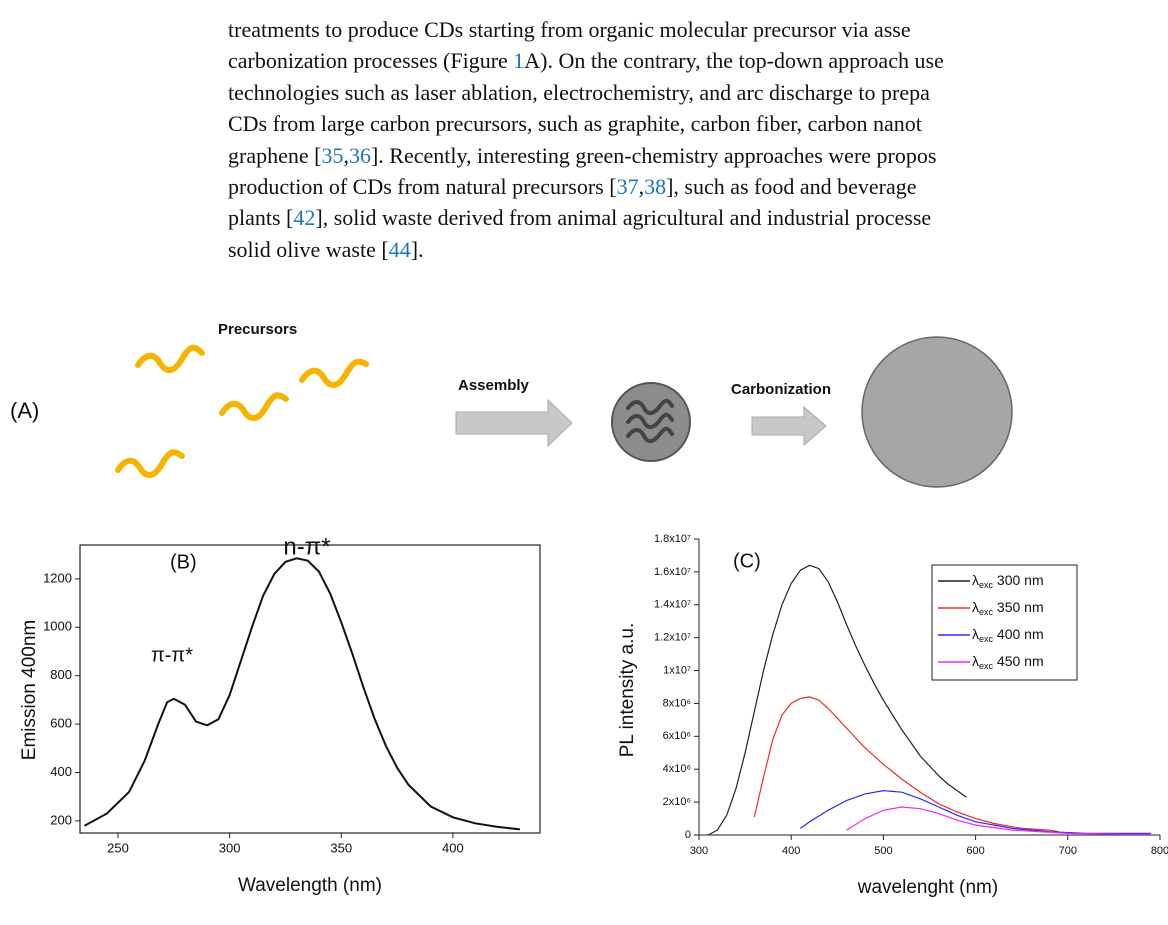  I want to click on x-axis-label: wavelenght (nm), so click(927, 887).